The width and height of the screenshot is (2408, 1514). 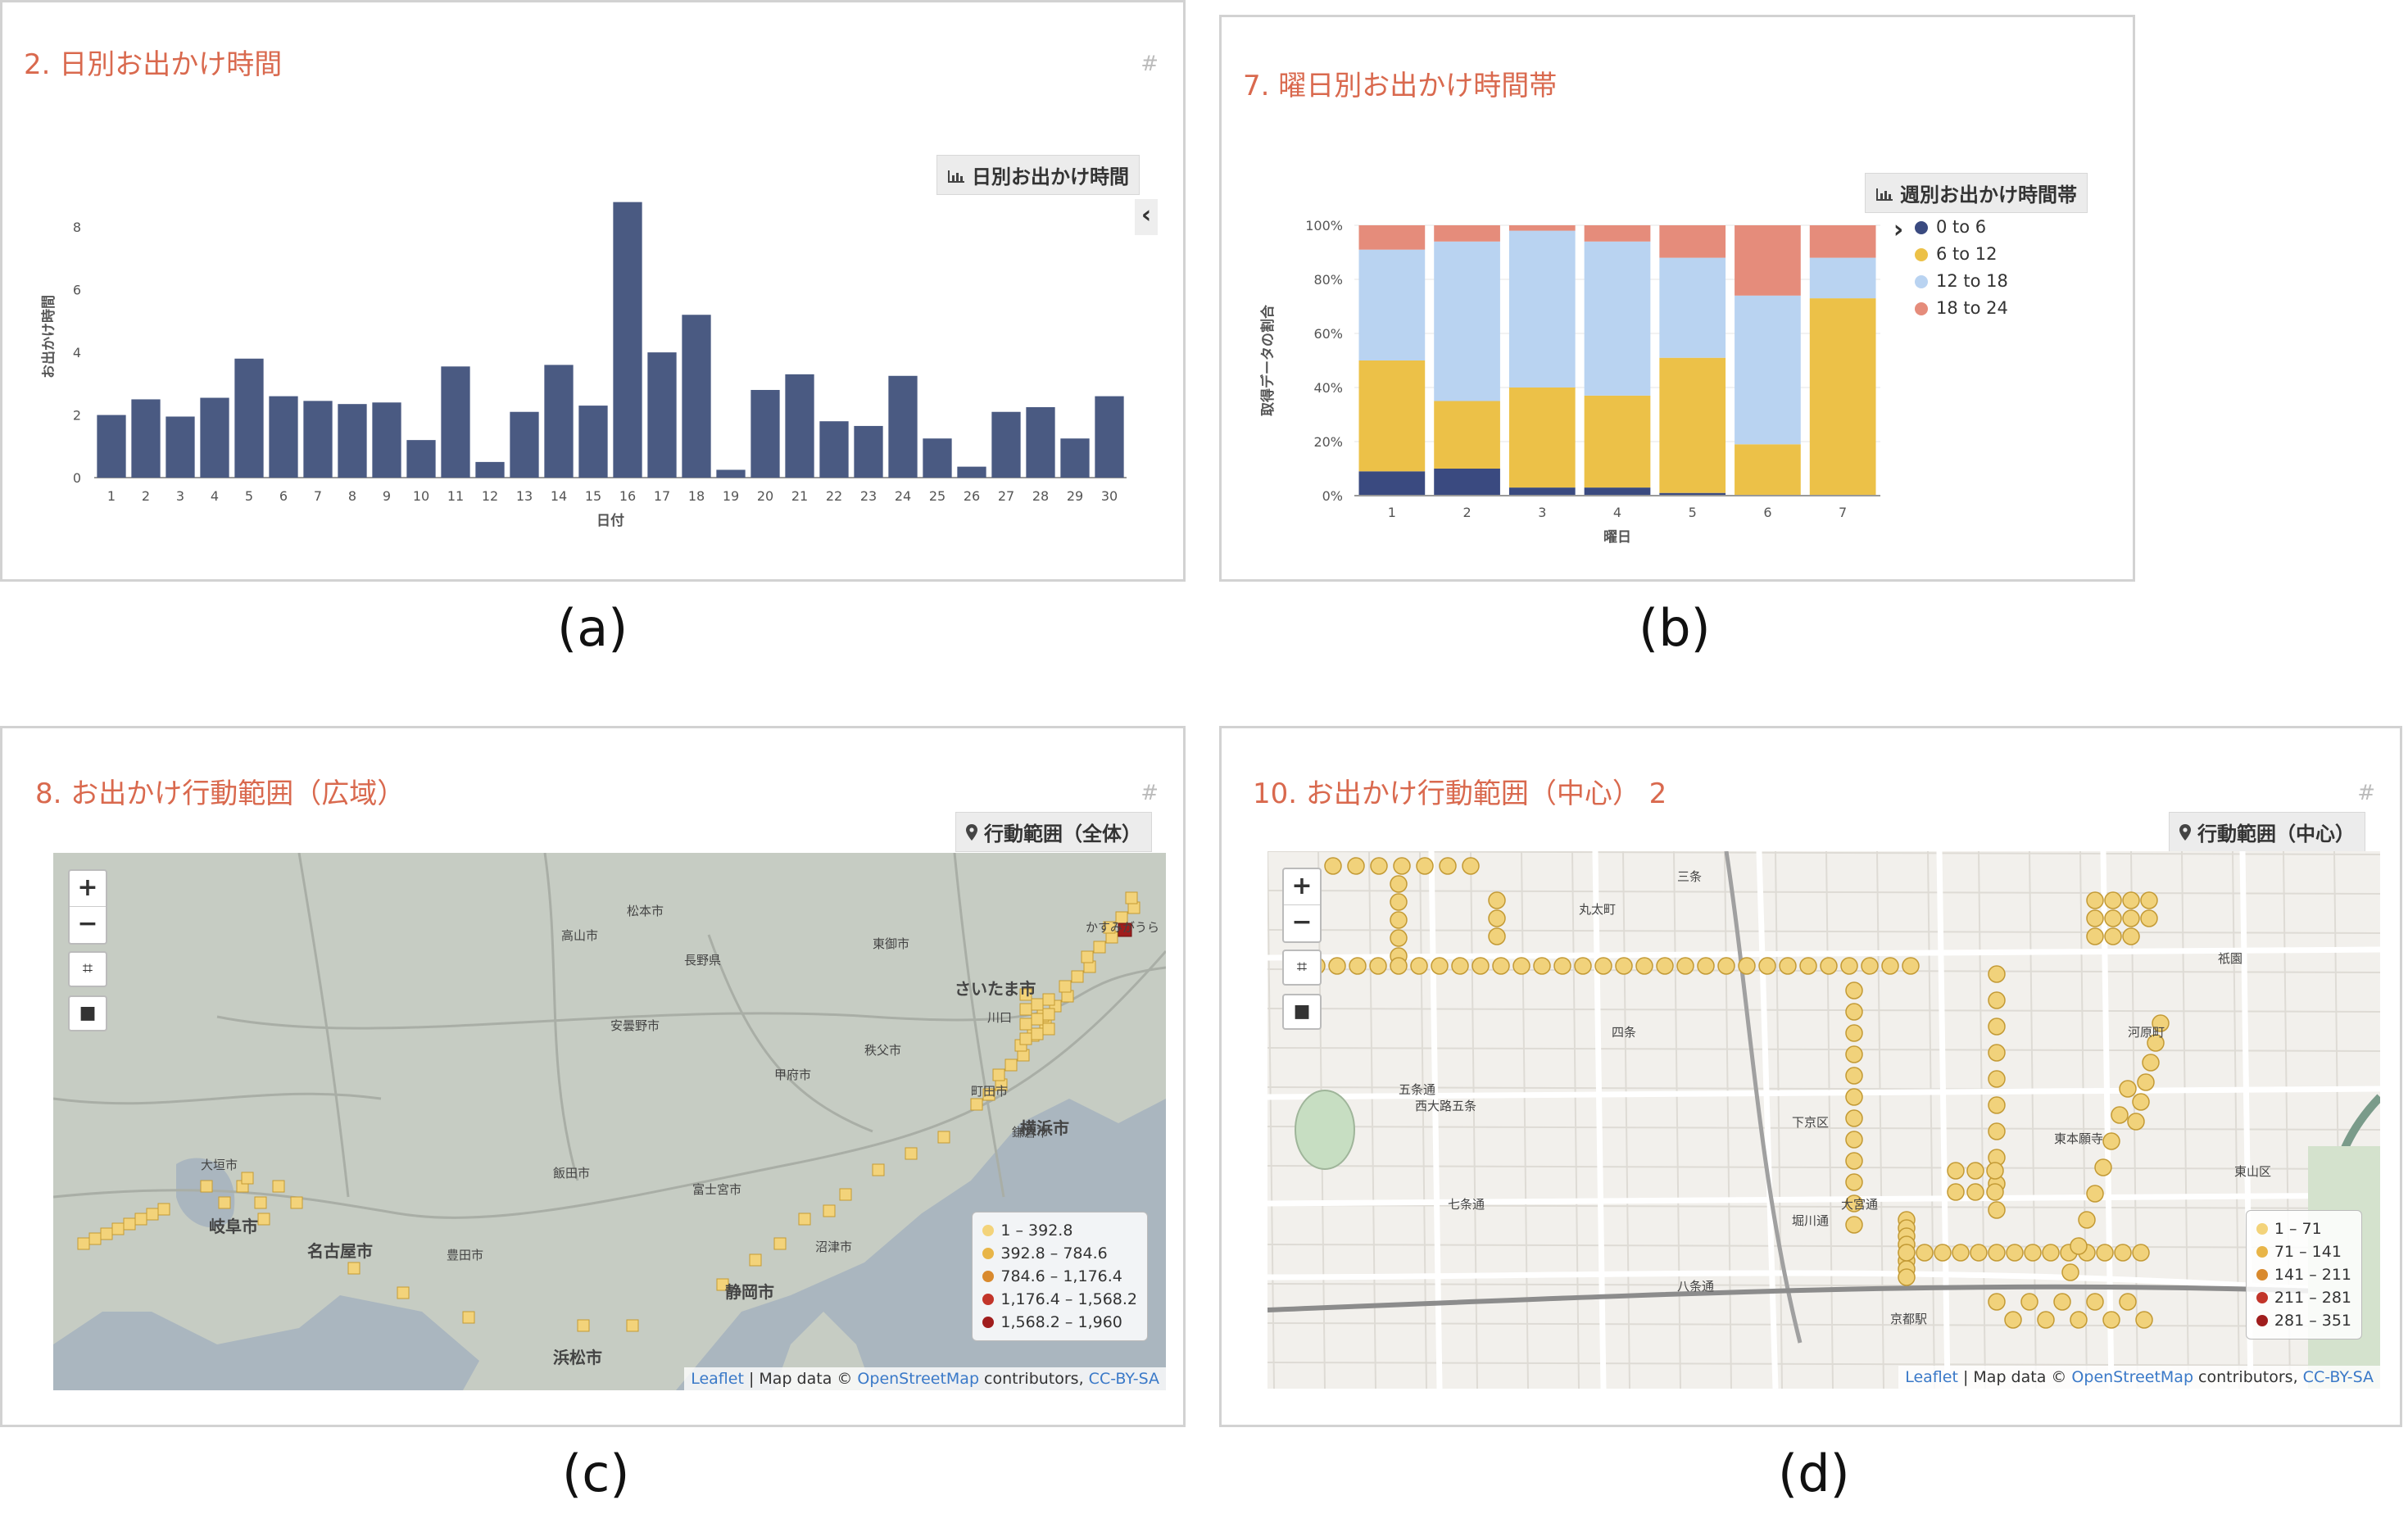 What do you see at coordinates (593, 628) in the screenshot?
I see `caption-a: (a)` at bounding box center [593, 628].